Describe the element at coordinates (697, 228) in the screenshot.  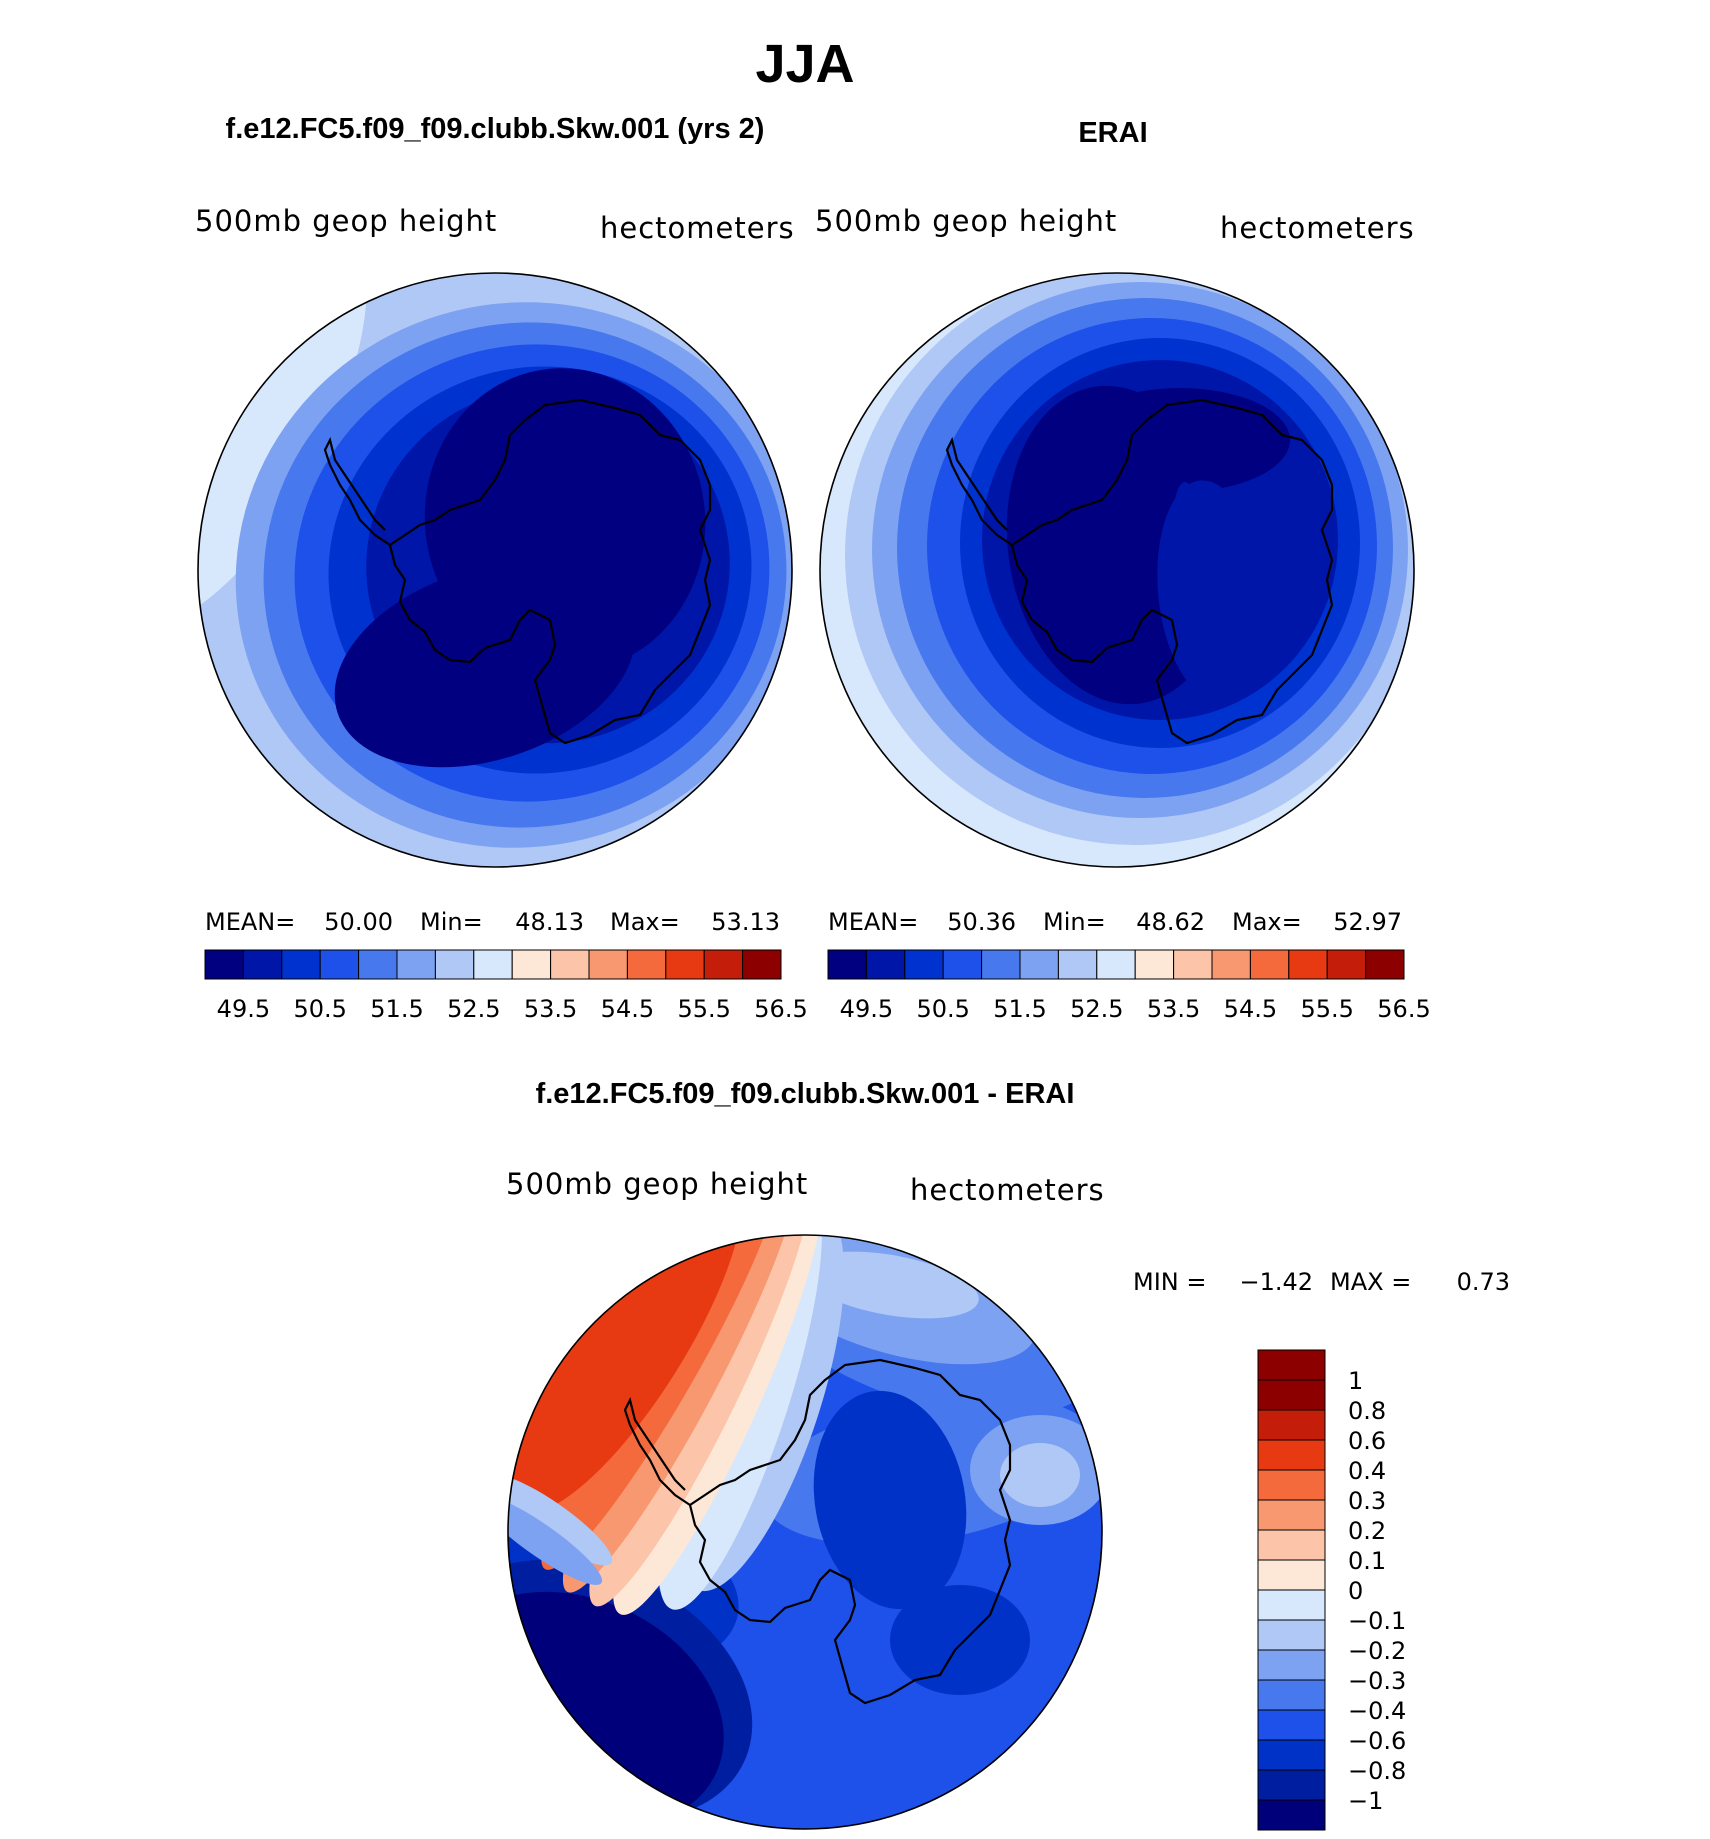
I see `panel-model-units-label: hectometers` at that location.